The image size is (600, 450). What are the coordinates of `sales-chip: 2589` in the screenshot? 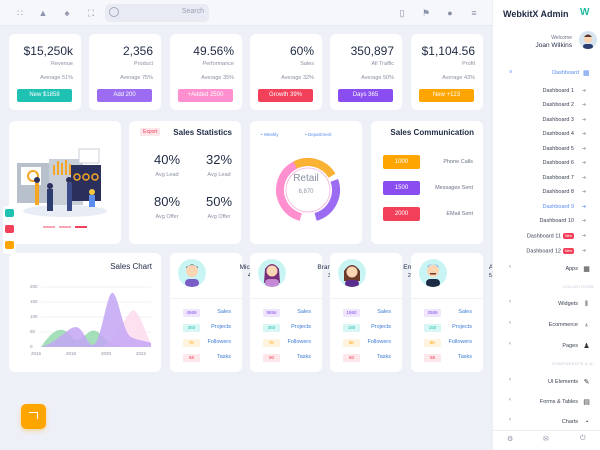 It's located at (432, 313).